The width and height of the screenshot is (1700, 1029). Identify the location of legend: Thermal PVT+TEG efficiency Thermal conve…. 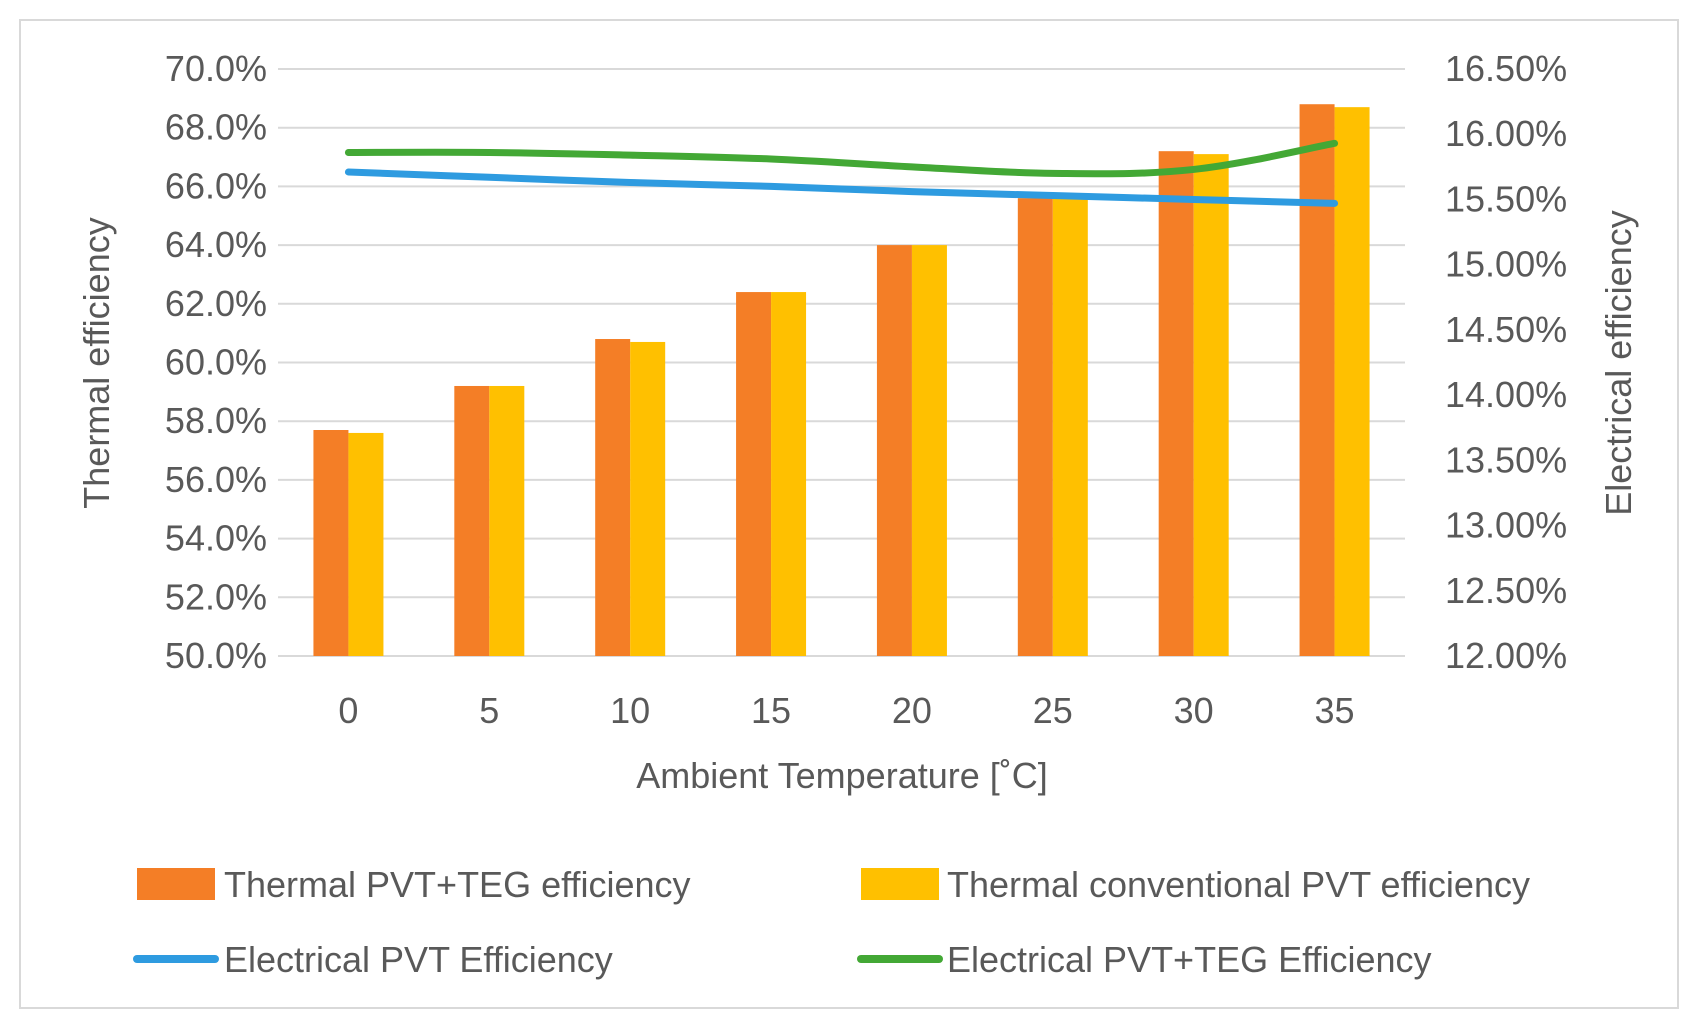
(831, 922).